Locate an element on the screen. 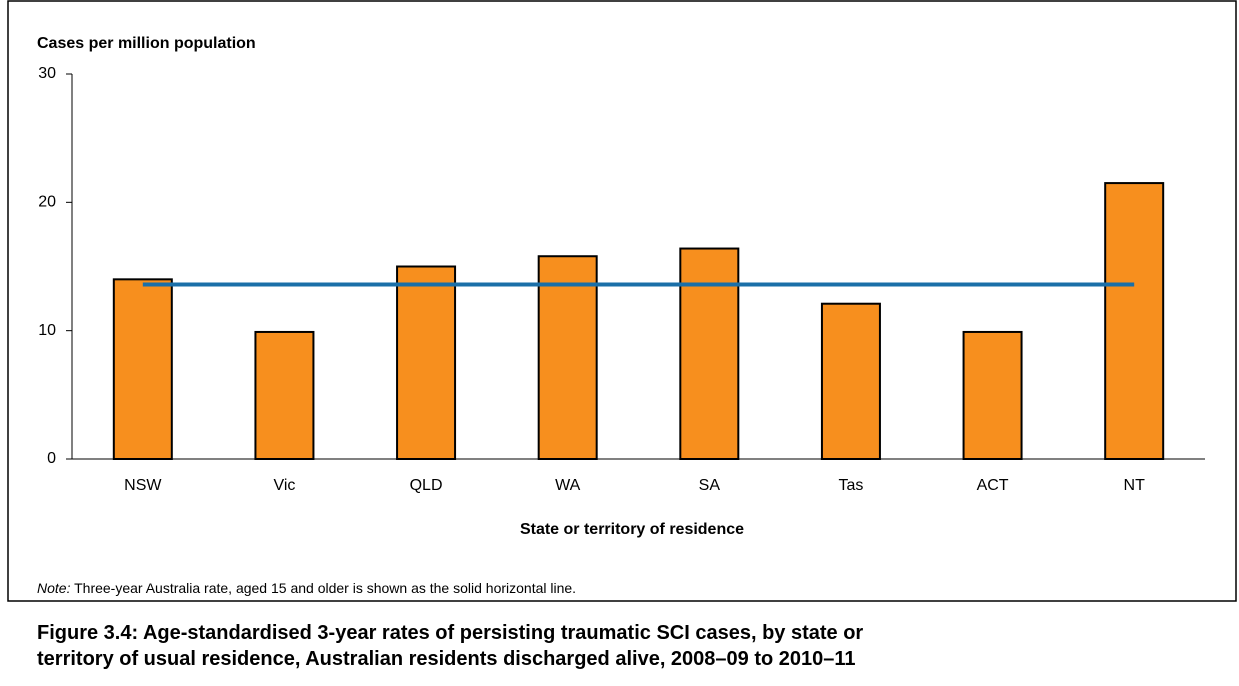 This screenshot has height=686, width=1239. y-axis-label: Cases per million population is located at coordinates (146, 43).